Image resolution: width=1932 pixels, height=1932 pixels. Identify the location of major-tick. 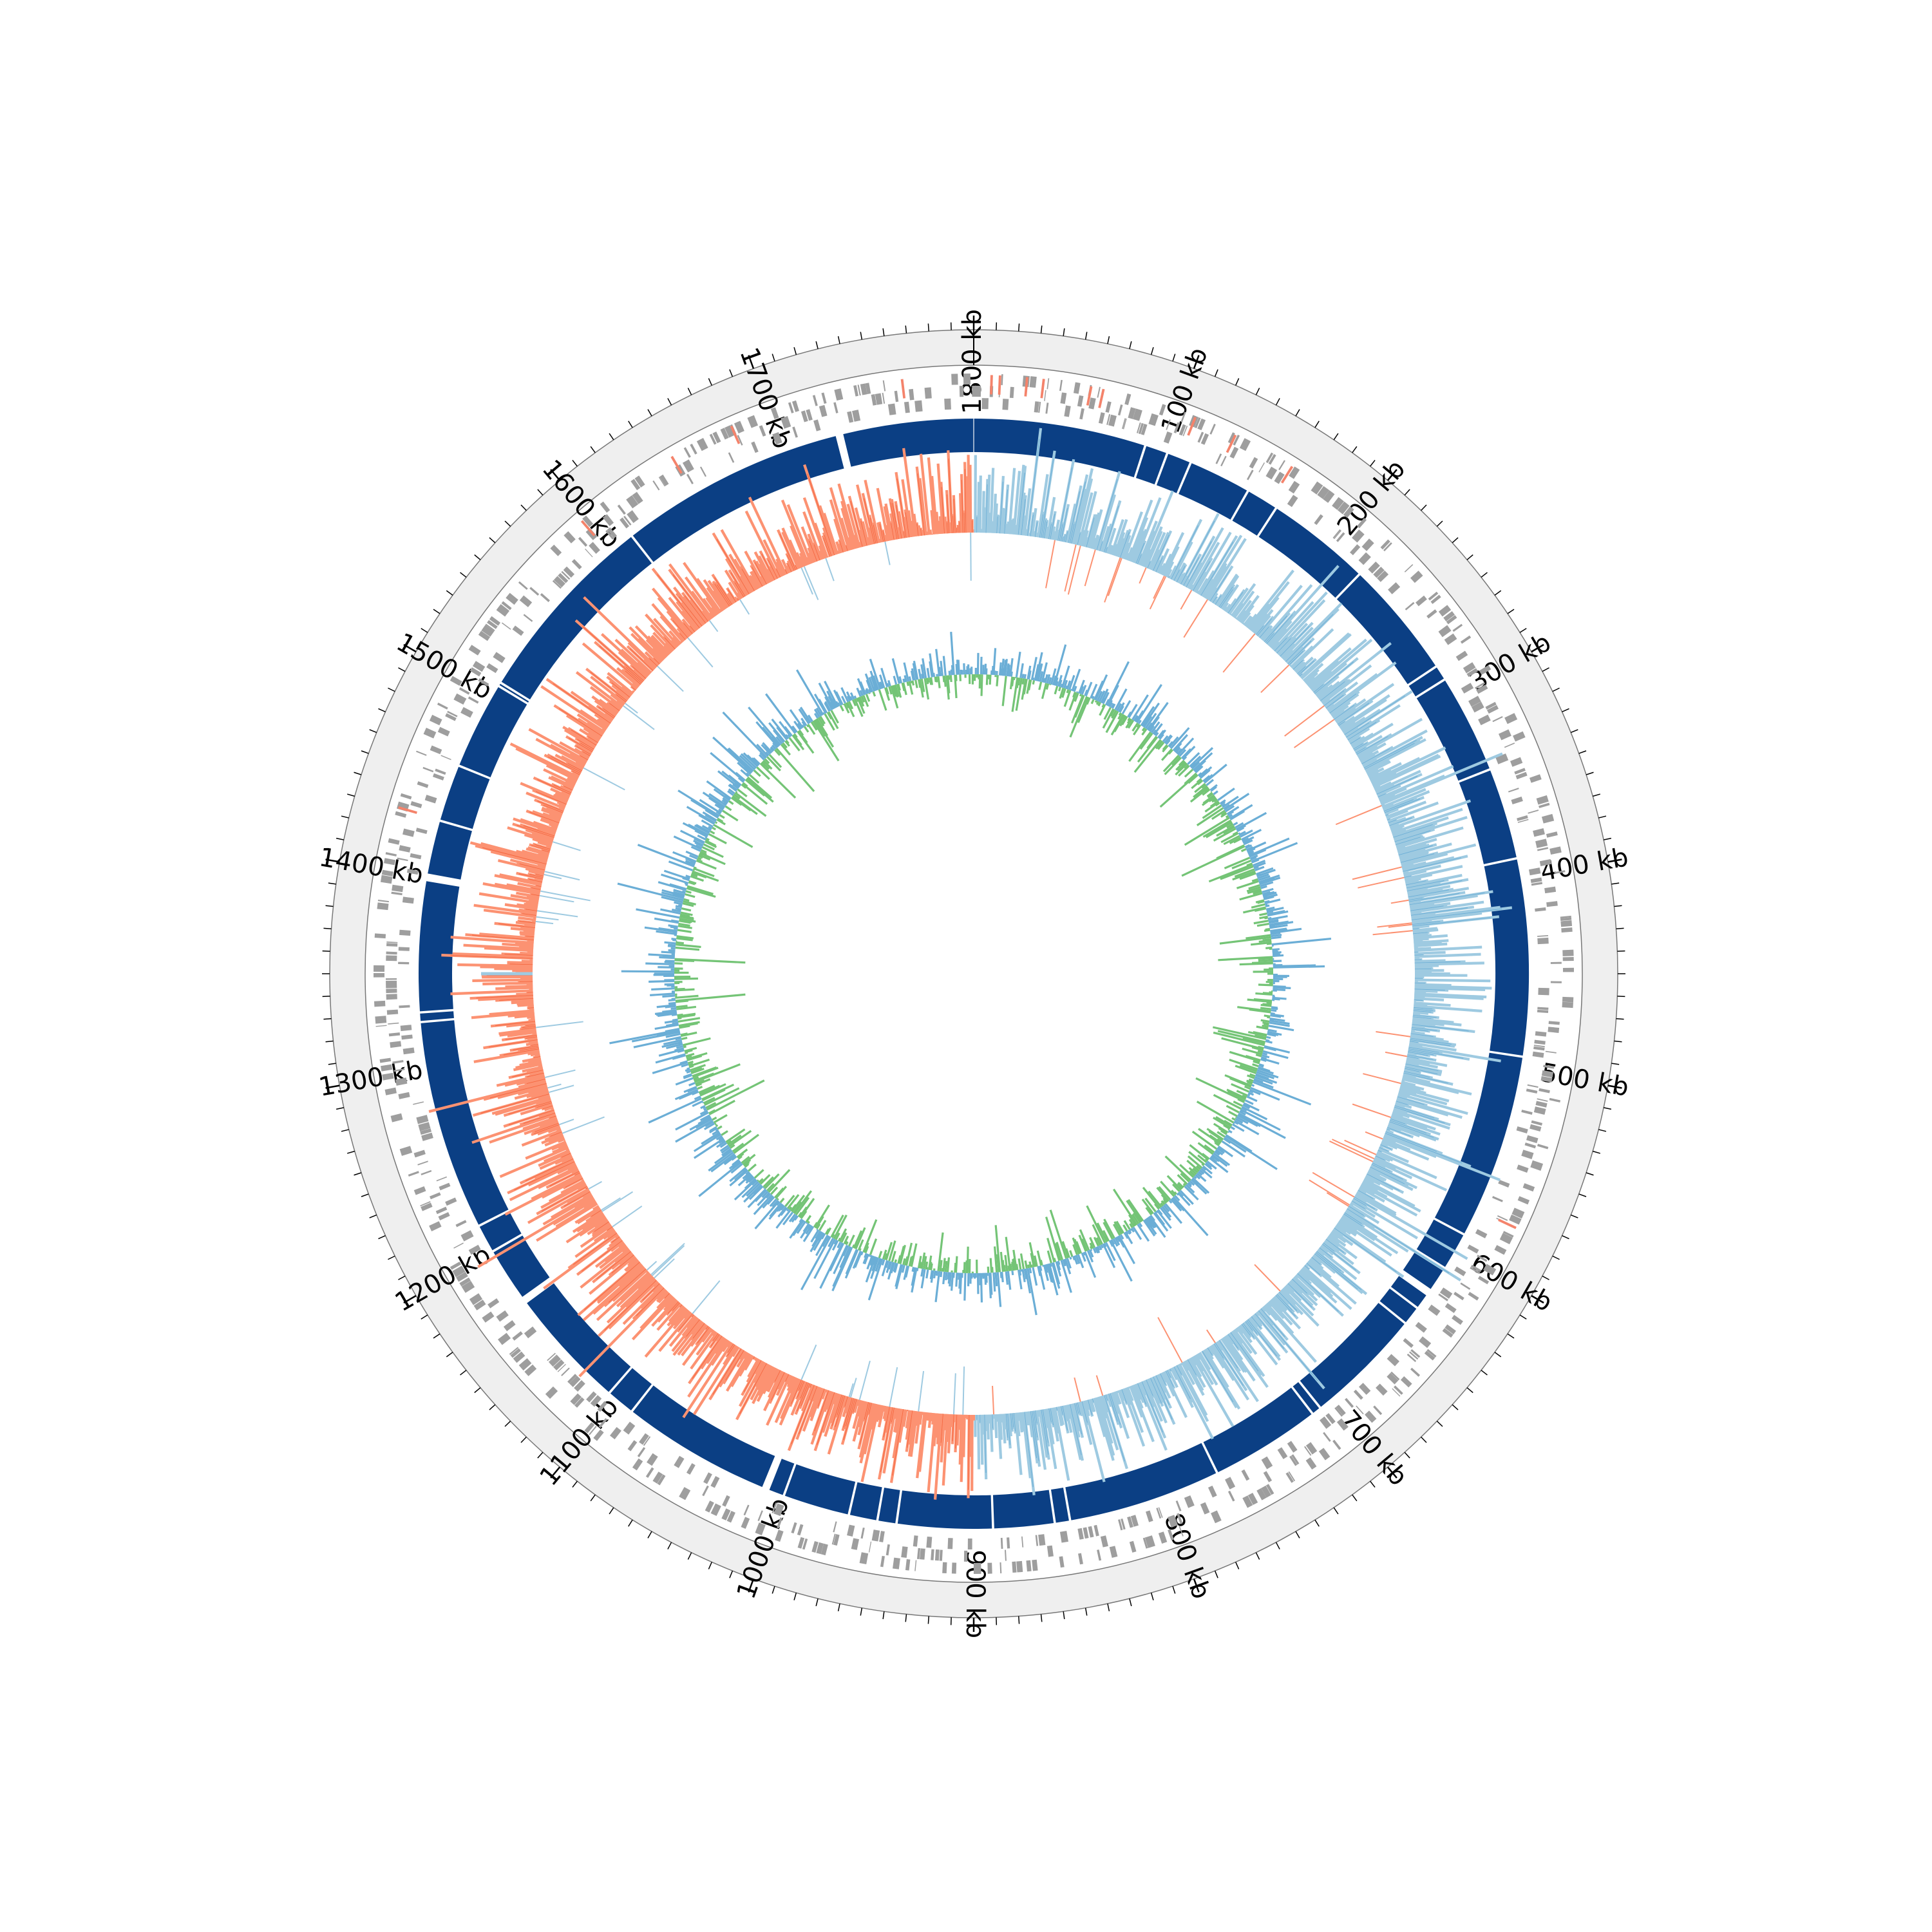
(410, 1299).